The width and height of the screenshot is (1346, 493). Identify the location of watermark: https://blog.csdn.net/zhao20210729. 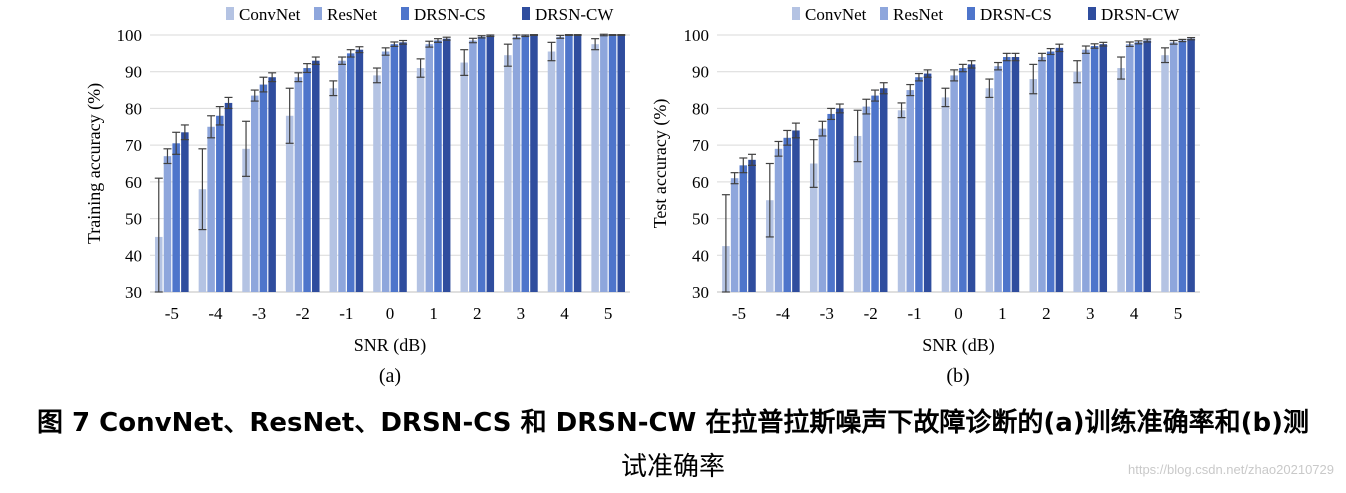
(1231, 469).